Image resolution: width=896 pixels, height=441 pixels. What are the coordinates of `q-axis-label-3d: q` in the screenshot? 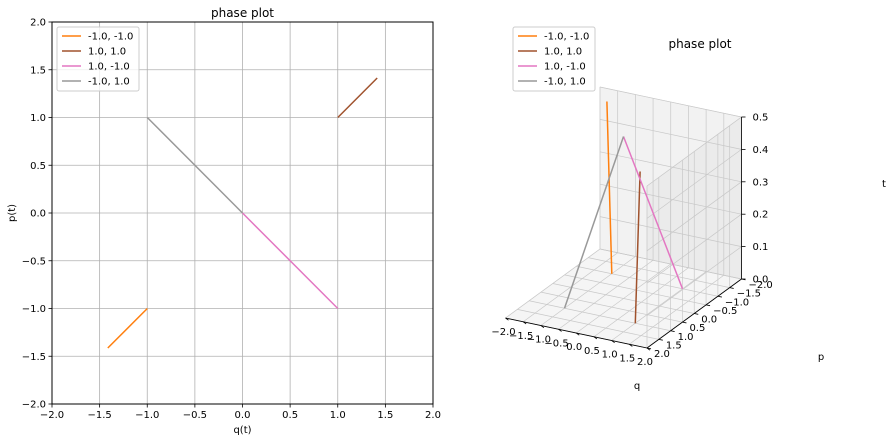 It's located at (637, 386).